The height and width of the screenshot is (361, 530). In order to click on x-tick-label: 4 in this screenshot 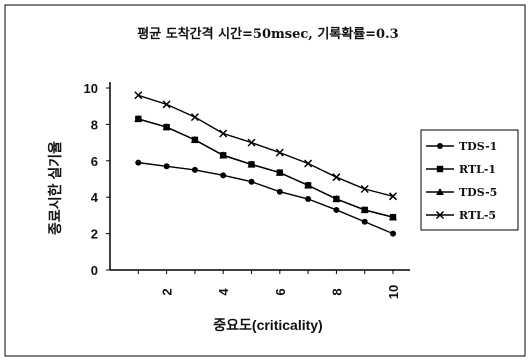, I will do `click(223, 292)`.